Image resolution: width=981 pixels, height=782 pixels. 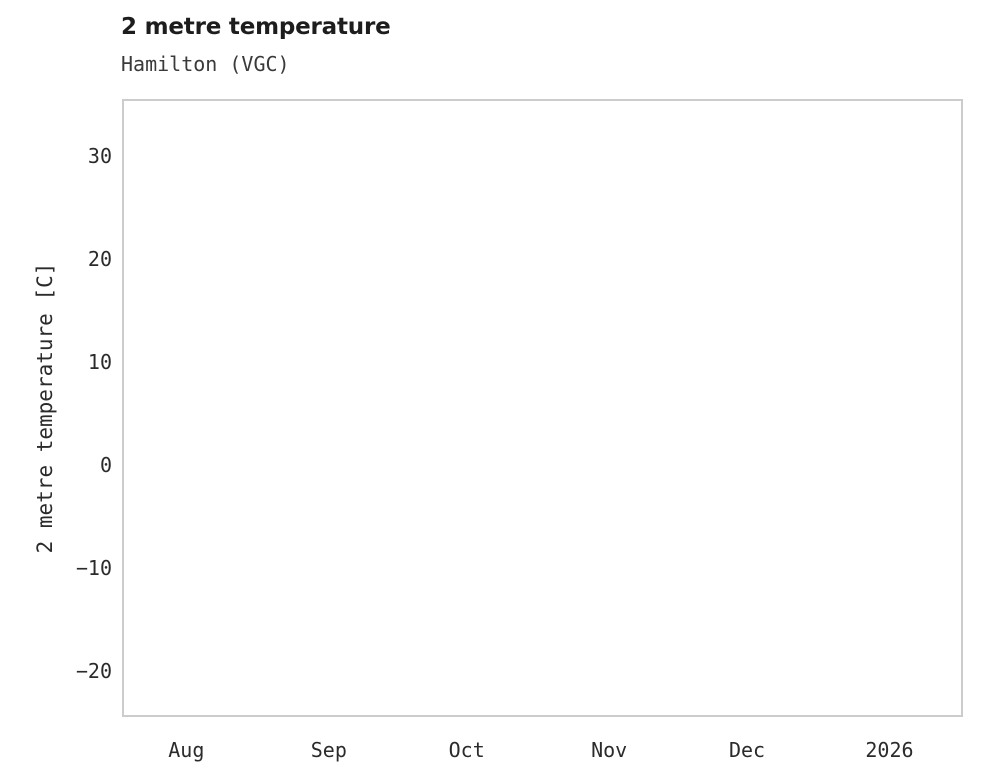 What do you see at coordinates (490, 755) in the screenshot?
I see `x-axis-ticks: Aug Sep Oct Nov Dec 2026` at bounding box center [490, 755].